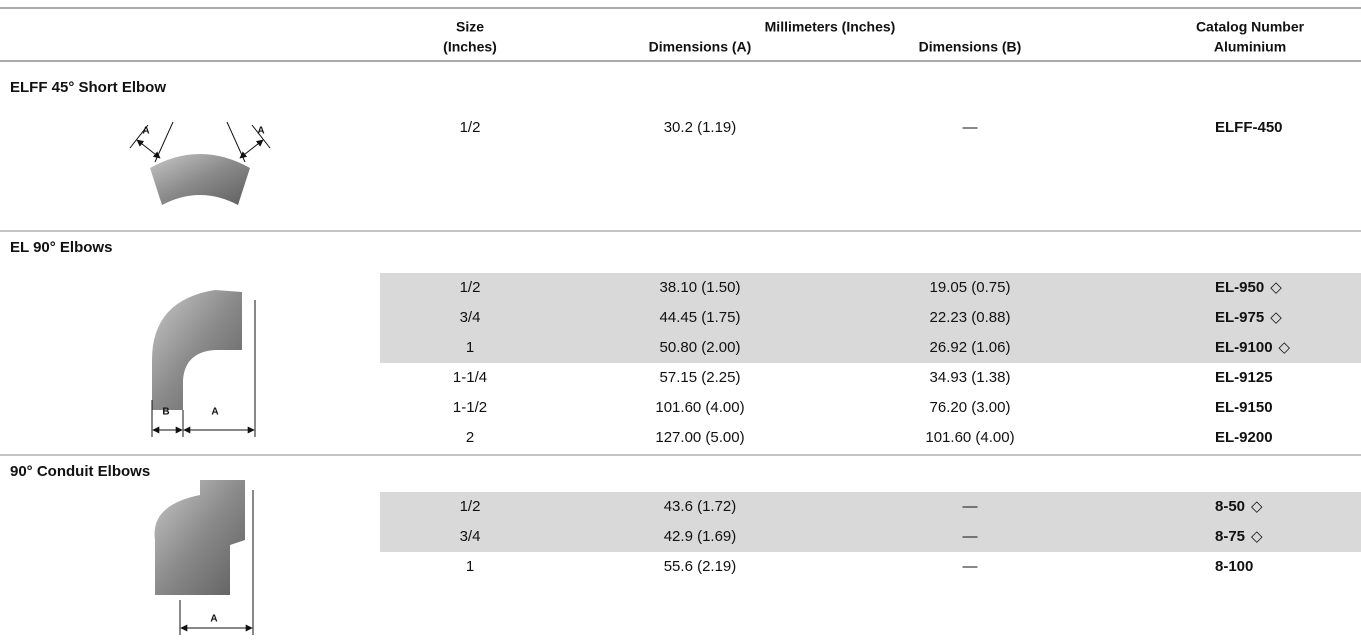 The width and height of the screenshot is (1361, 640). Describe the element at coordinates (1234, 566) in the screenshot. I see `catalog-number: 8-100` at that location.